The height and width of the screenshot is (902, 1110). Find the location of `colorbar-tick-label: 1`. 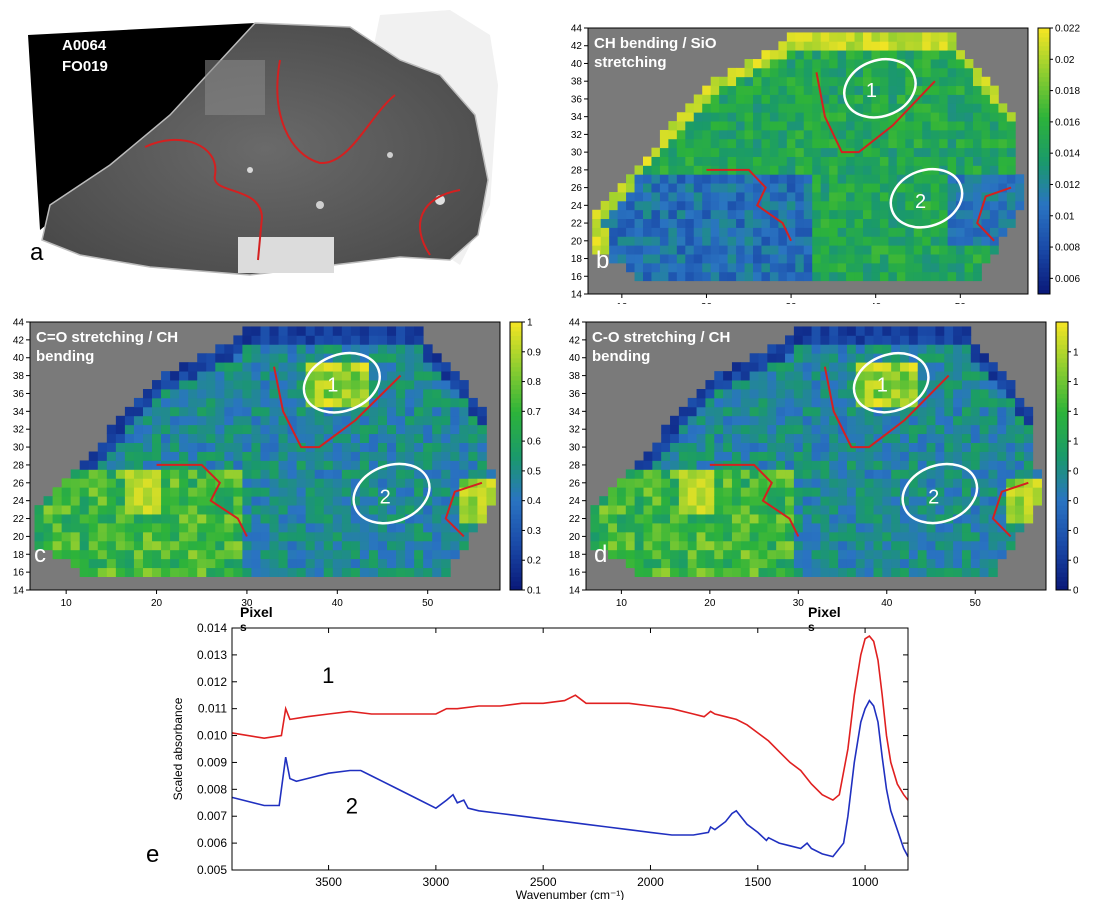

colorbar-tick-label: 1 is located at coordinates (1075, 442).